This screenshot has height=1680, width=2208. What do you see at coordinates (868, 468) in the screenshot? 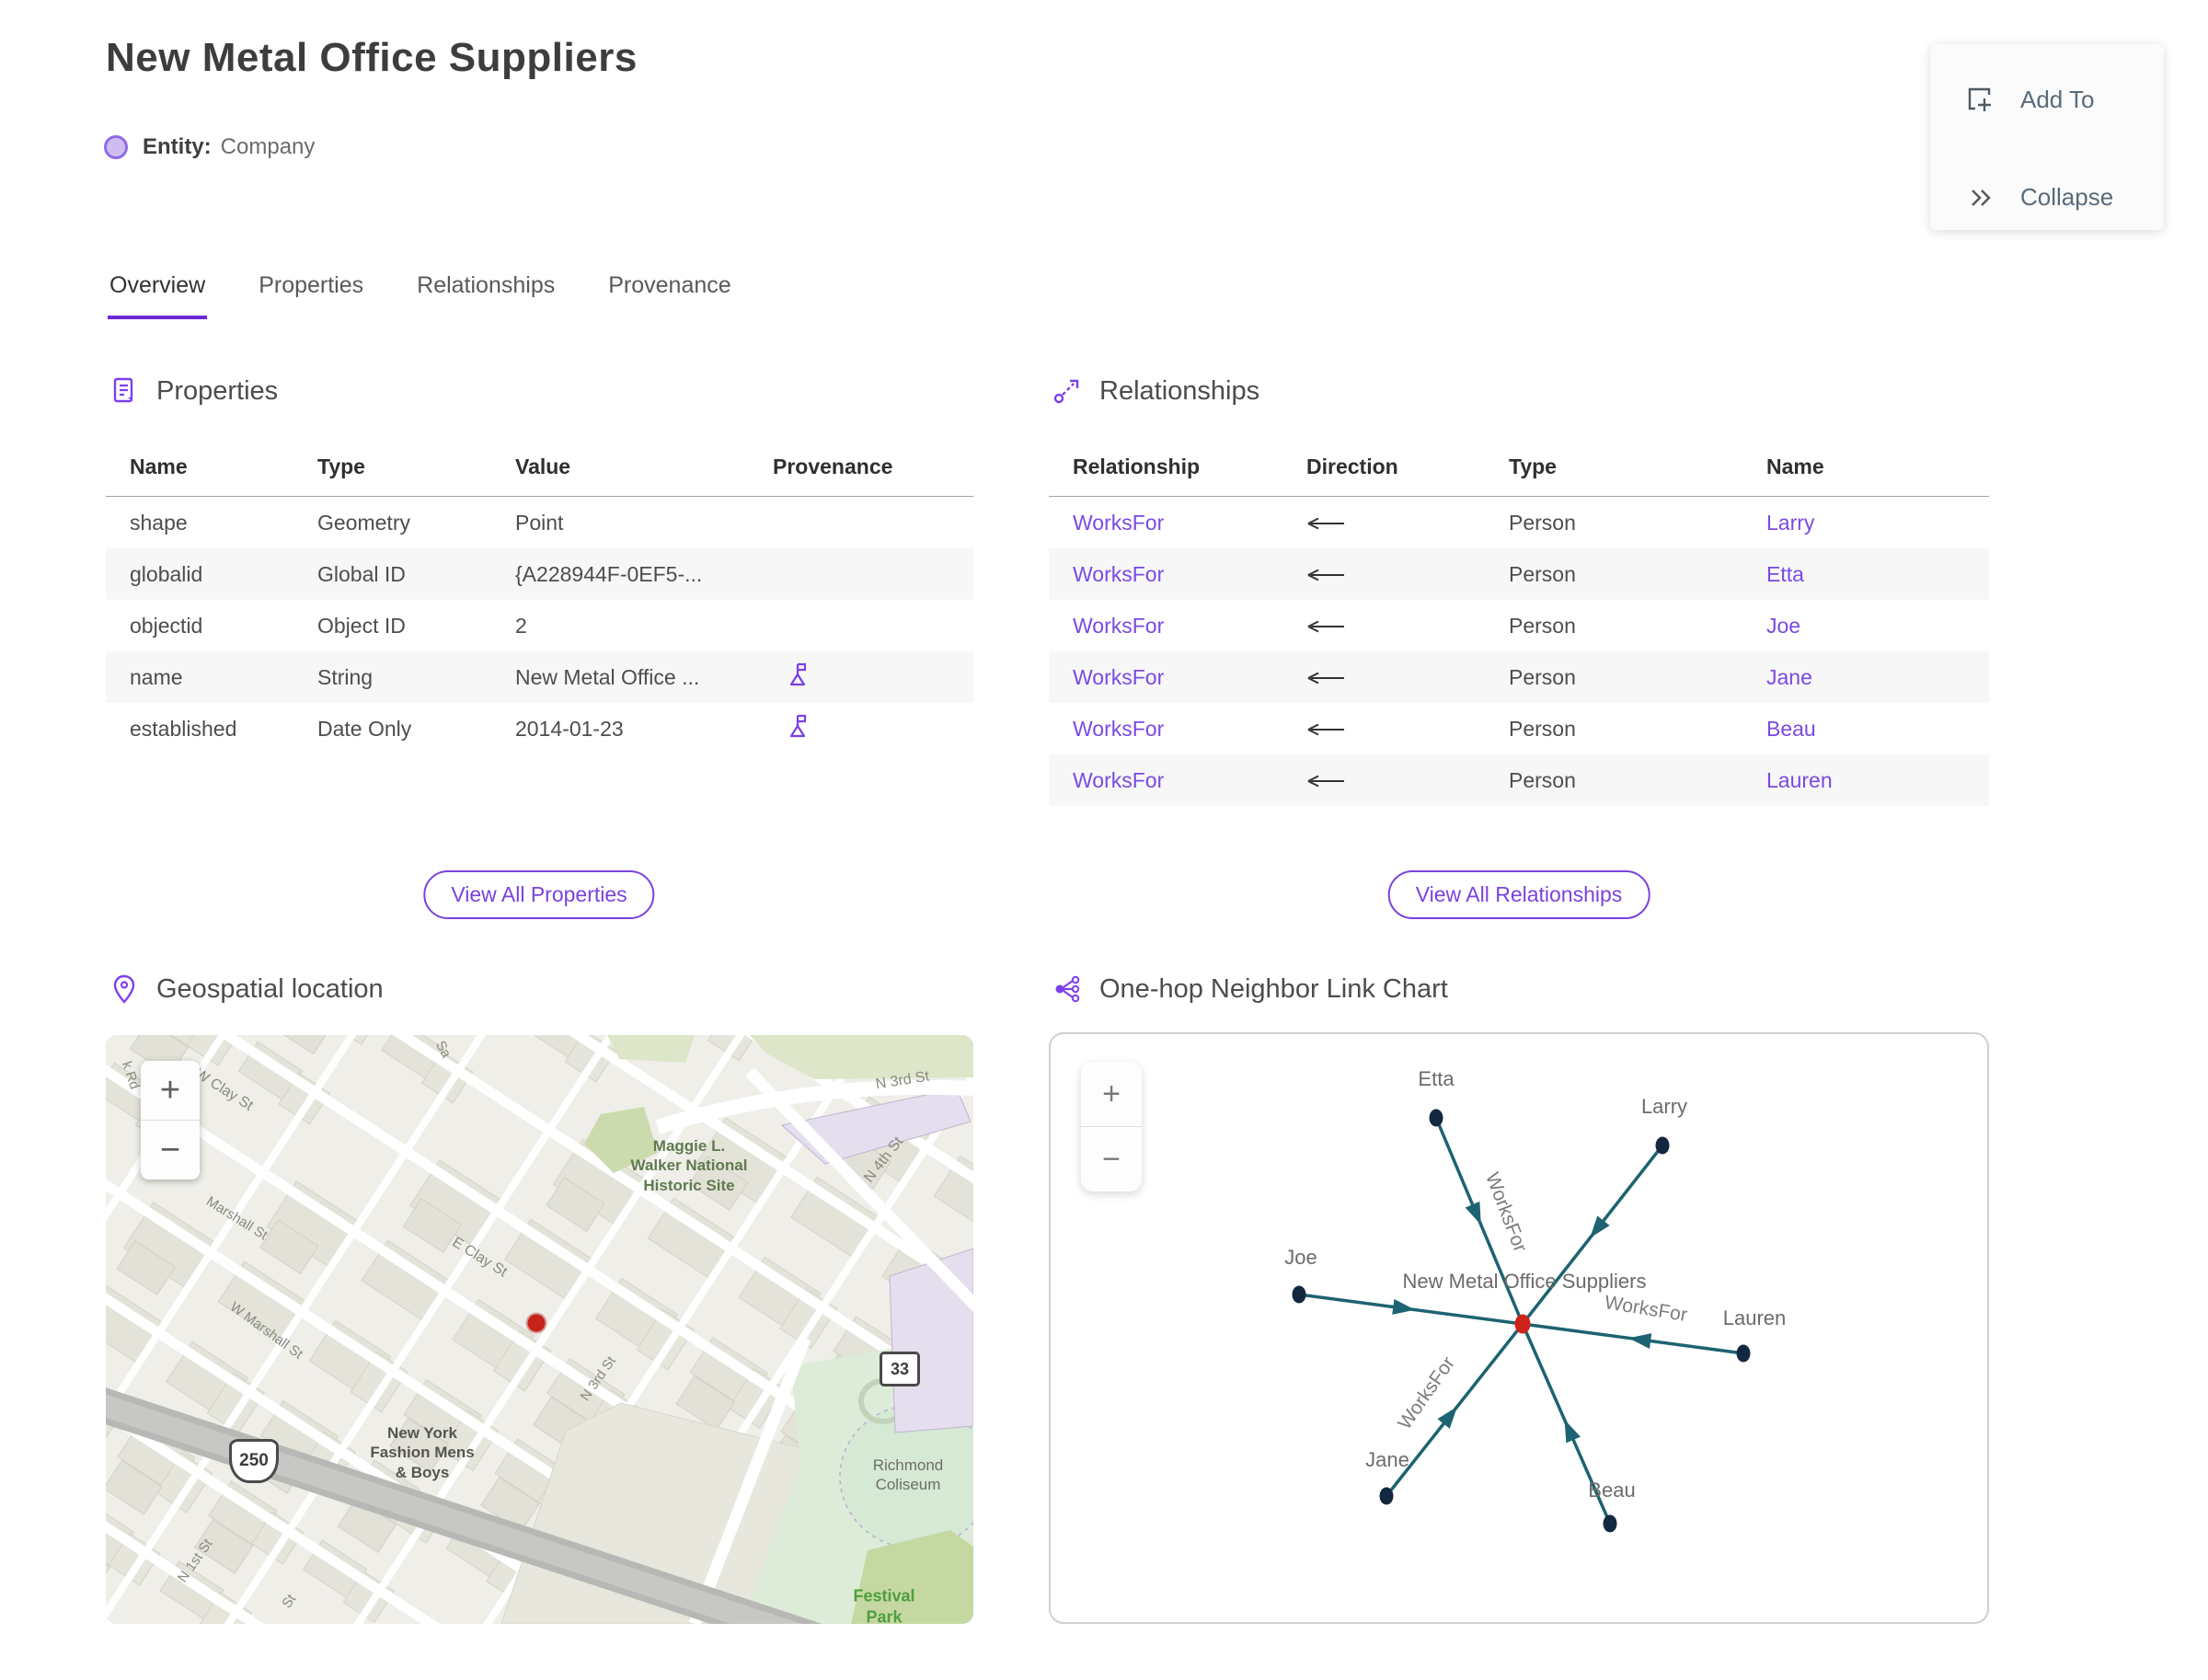
I see `column-header: Provenance` at bounding box center [868, 468].